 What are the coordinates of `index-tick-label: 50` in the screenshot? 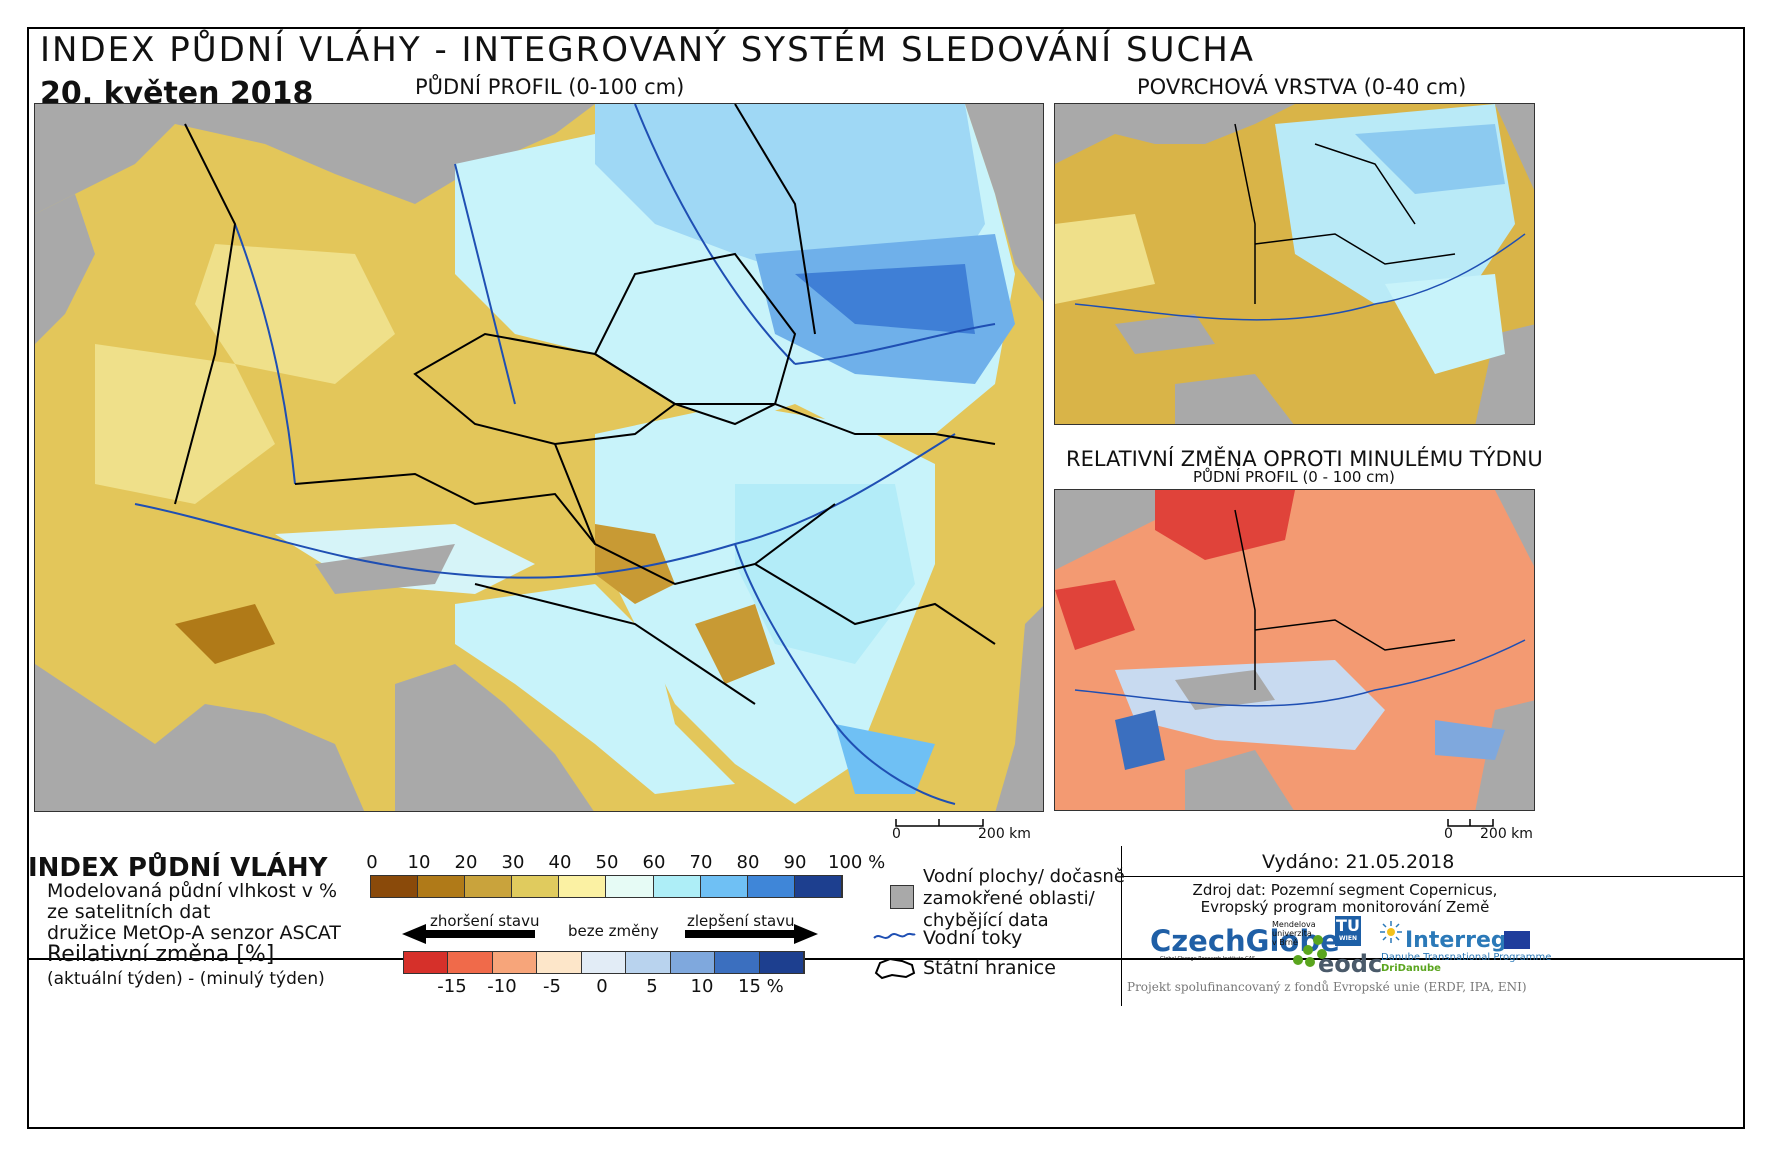 It's located at (607, 862).